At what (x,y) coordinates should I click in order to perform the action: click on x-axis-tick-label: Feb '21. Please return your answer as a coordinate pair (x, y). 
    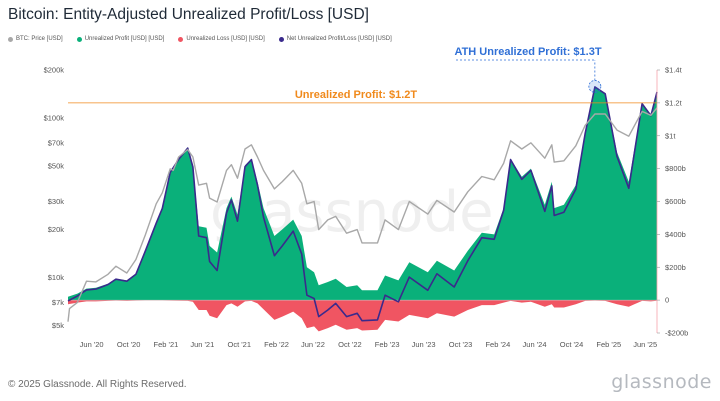
    Looking at the image, I should click on (166, 344).